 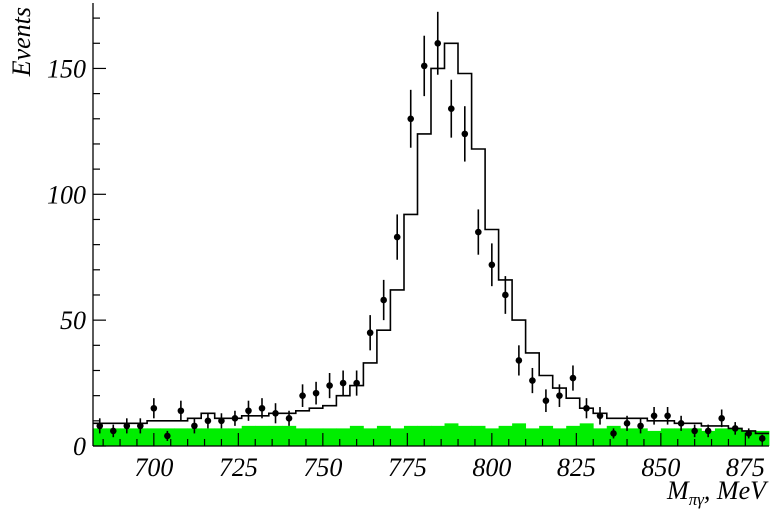 I want to click on y-axis-title: Events, so click(x=21, y=42).